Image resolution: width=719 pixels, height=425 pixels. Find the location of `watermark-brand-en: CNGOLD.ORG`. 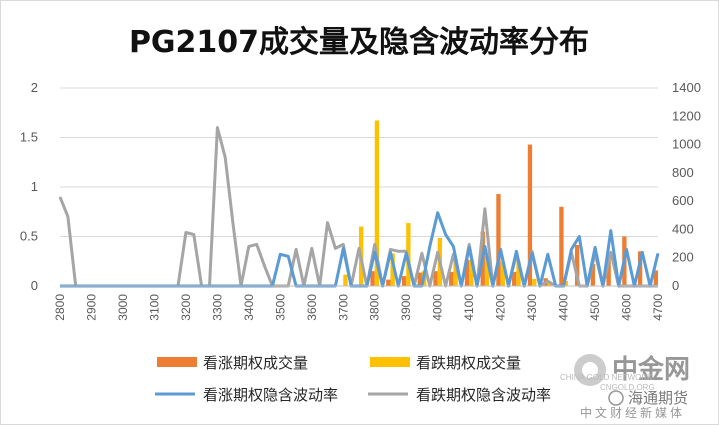

watermark-brand-en: CNGOLD.ORG is located at coordinates (627, 387).